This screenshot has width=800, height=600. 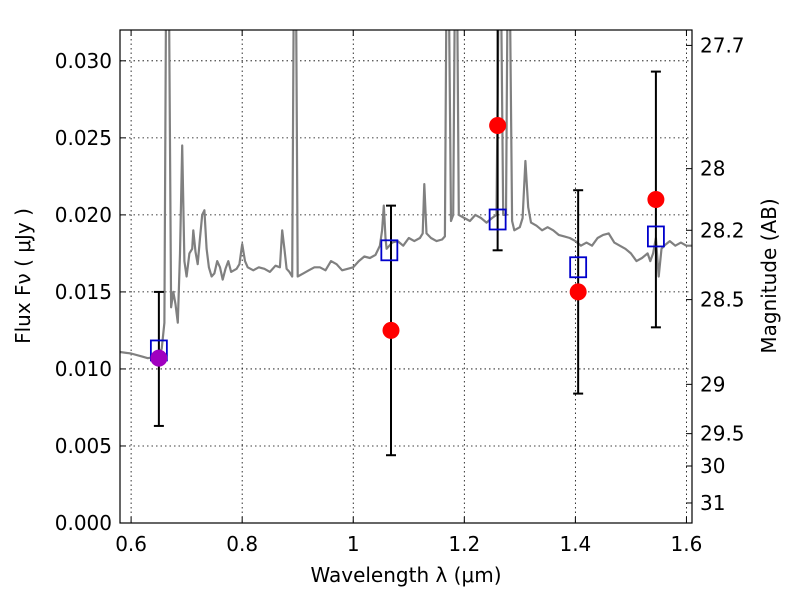 I want to click on magnitude-tick-label: 28.5, so click(x=722, y=300).